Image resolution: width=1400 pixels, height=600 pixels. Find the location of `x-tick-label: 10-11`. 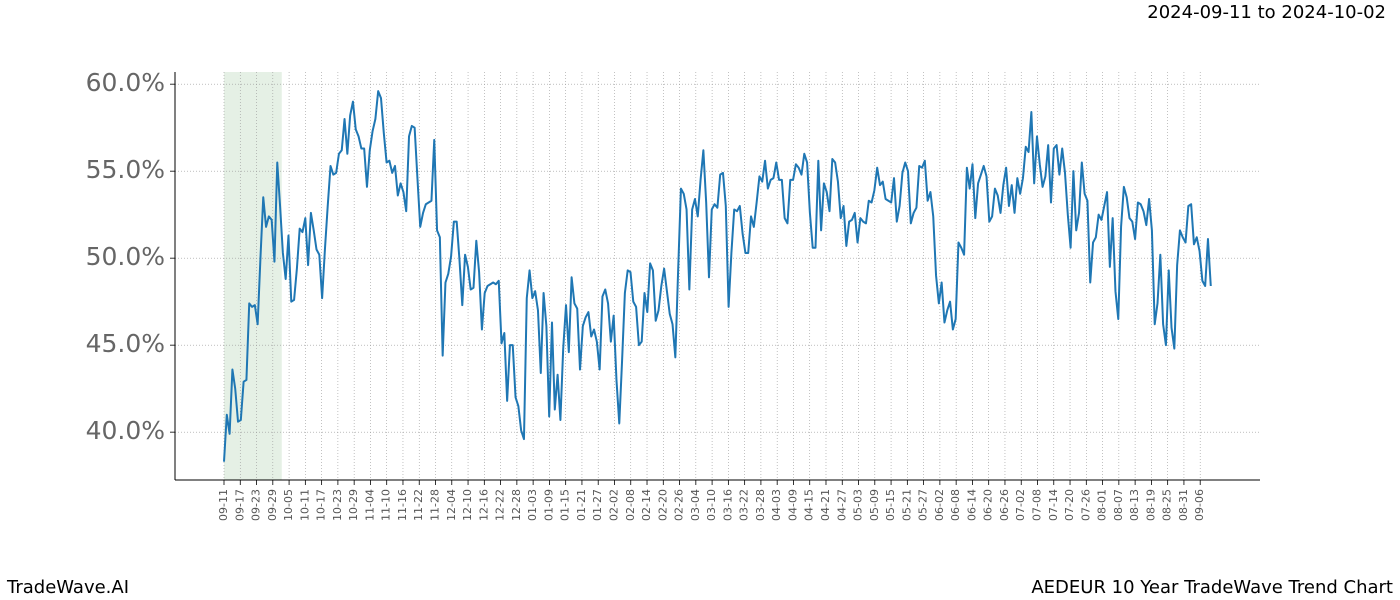

x-tick-label: 10-11 is located at coordinates (304, 505).